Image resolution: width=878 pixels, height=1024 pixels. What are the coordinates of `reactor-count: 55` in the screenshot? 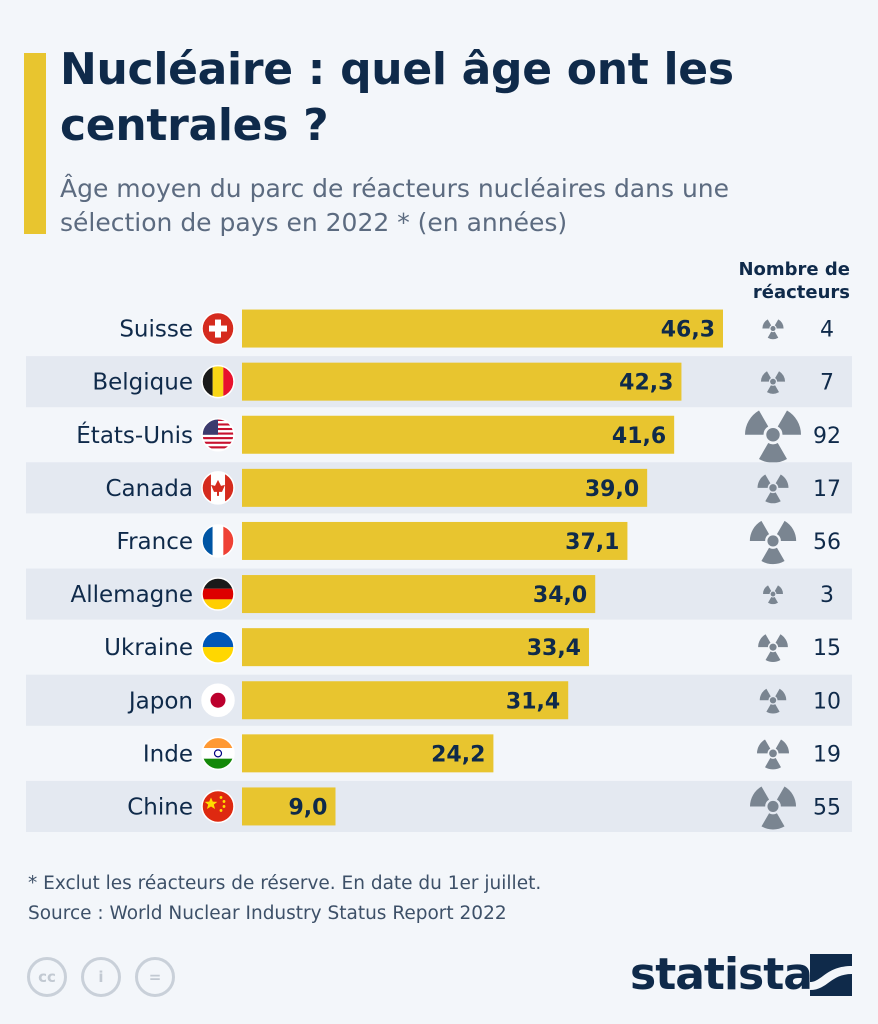 It's located at (827, 807).